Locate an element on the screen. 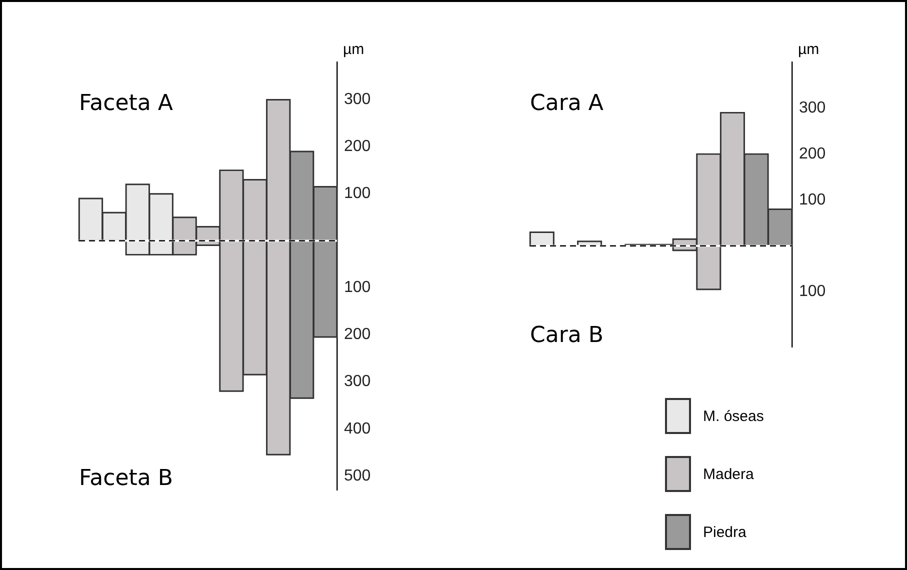  annotation: Cara A is located at coordinates (567, 103).